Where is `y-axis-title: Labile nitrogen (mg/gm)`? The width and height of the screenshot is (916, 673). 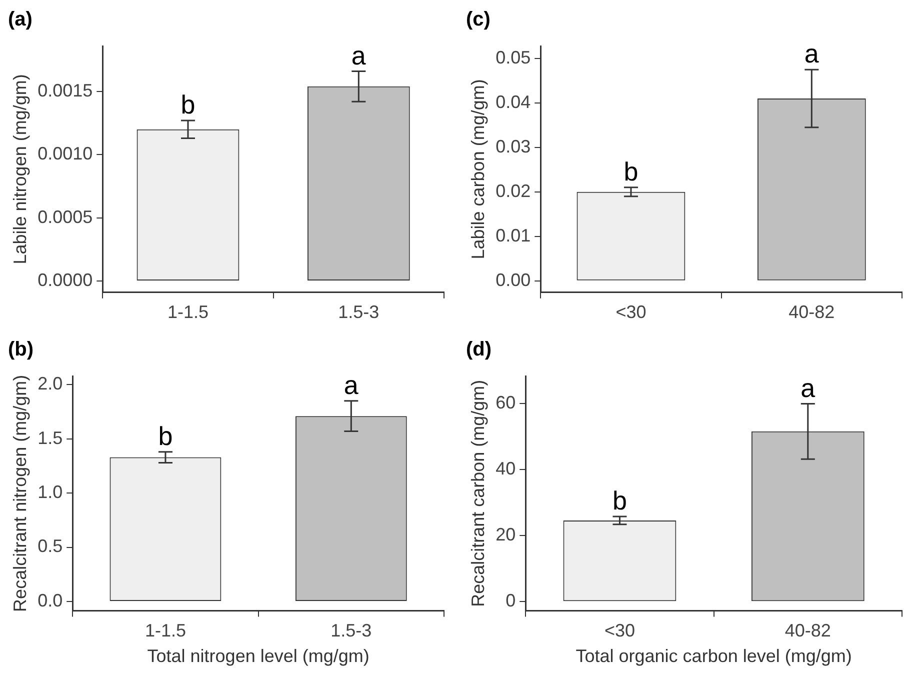 y-axis-title: Labile nitrogen (mg/gm) is located at coordinates (20, 169).